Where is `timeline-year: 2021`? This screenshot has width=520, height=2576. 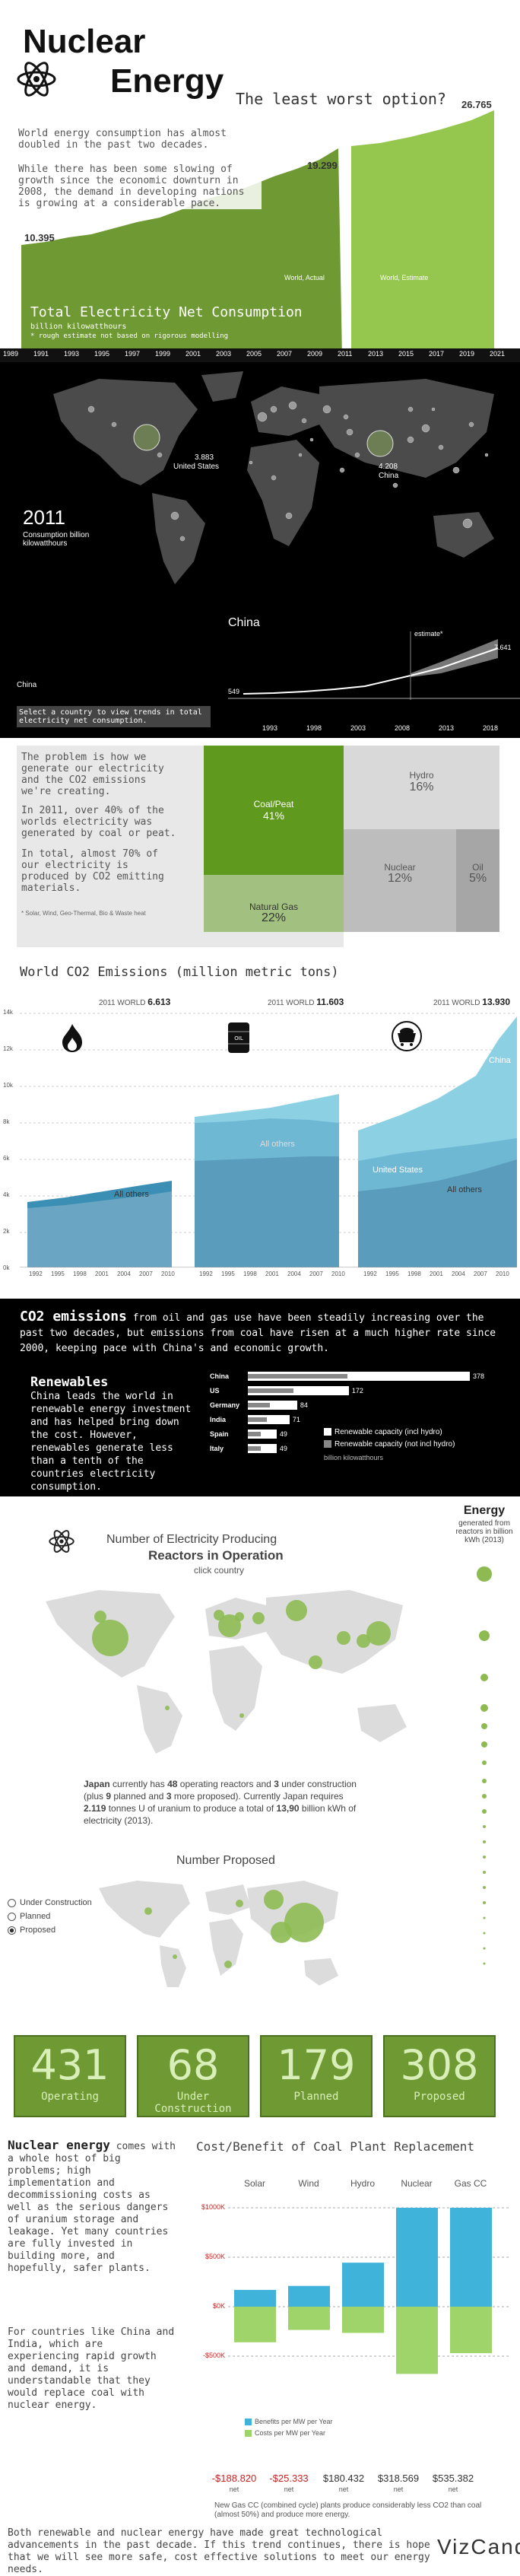 timeline-year: 2021 is located at coordinates (498, 354).